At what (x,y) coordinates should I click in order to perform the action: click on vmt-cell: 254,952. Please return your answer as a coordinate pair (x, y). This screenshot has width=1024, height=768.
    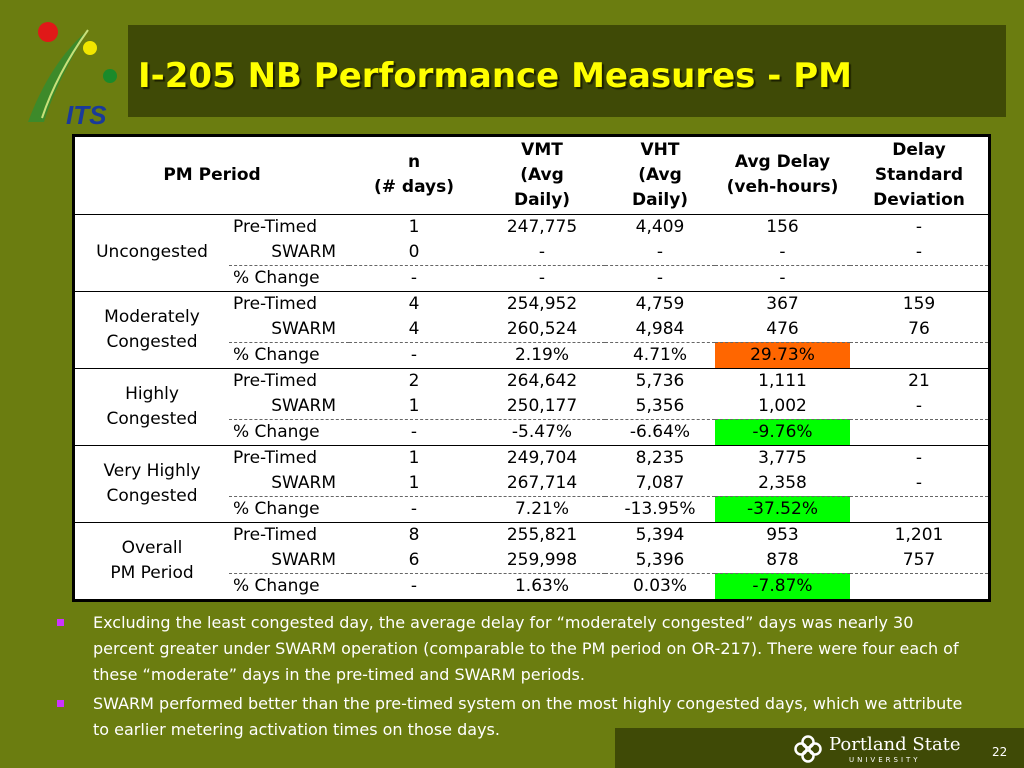
    Looking at the image, I should click on (542, 303).